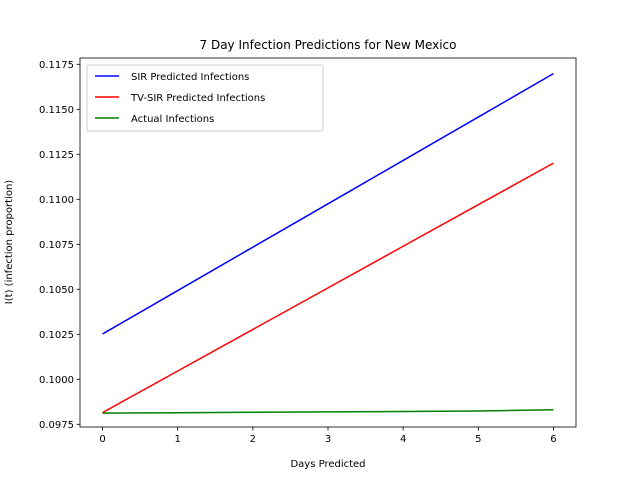  Describe the element at coordinates (253, 439) in the screenshot. I see `x-tick-label-2: 2` at that location.